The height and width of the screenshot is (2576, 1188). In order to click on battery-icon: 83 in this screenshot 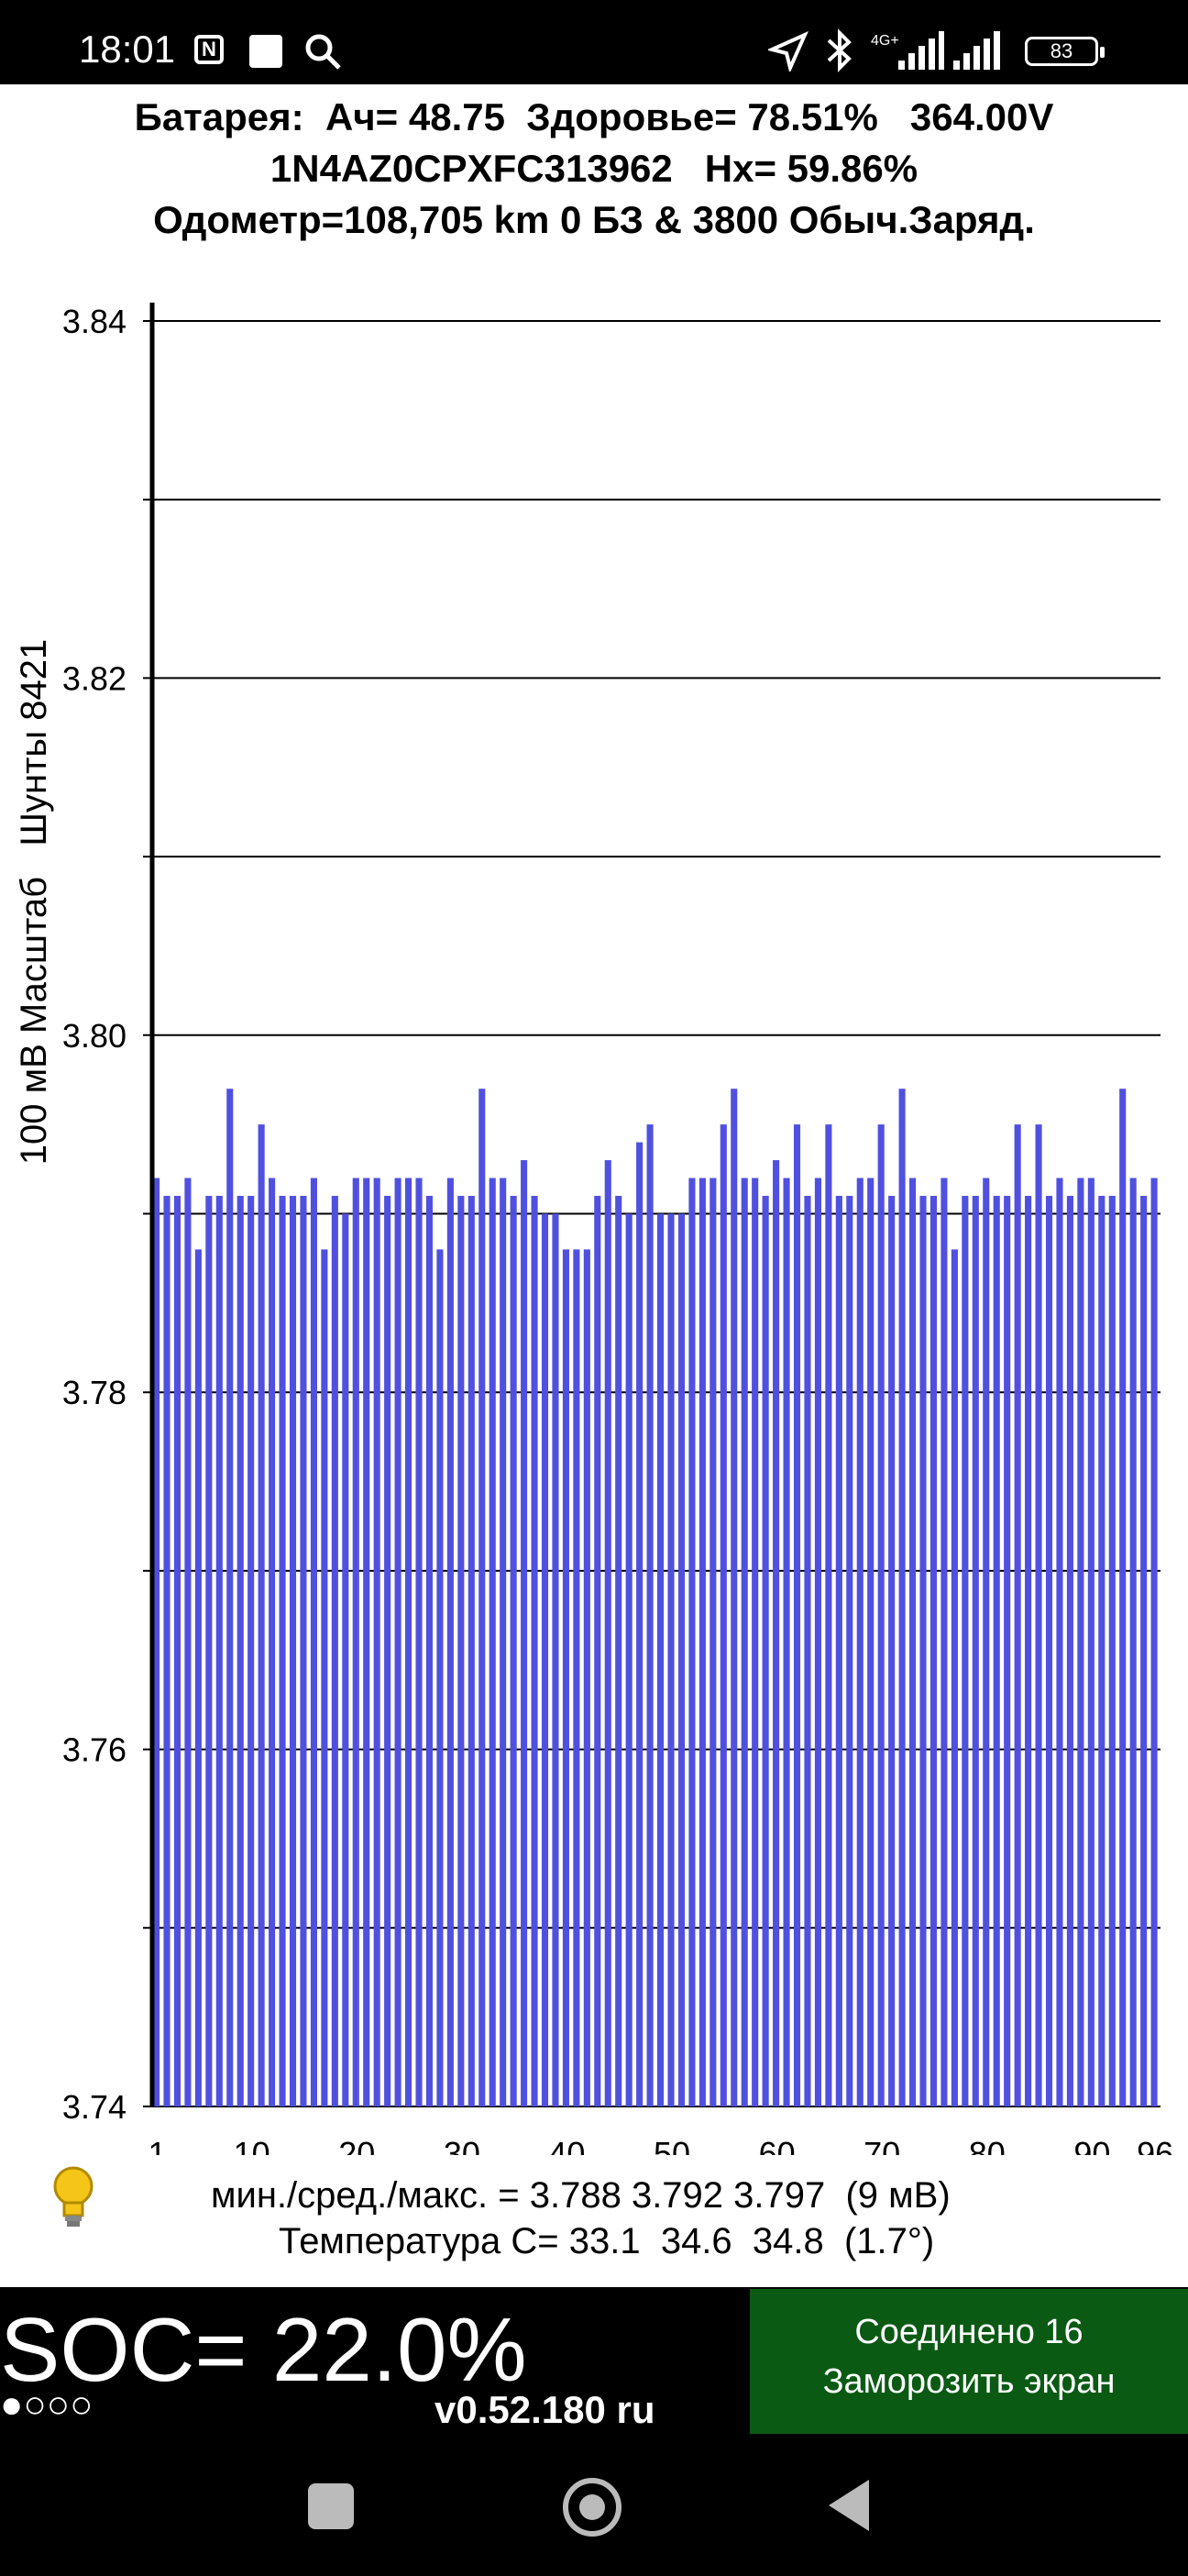, I will do `click(1065, 51)`.